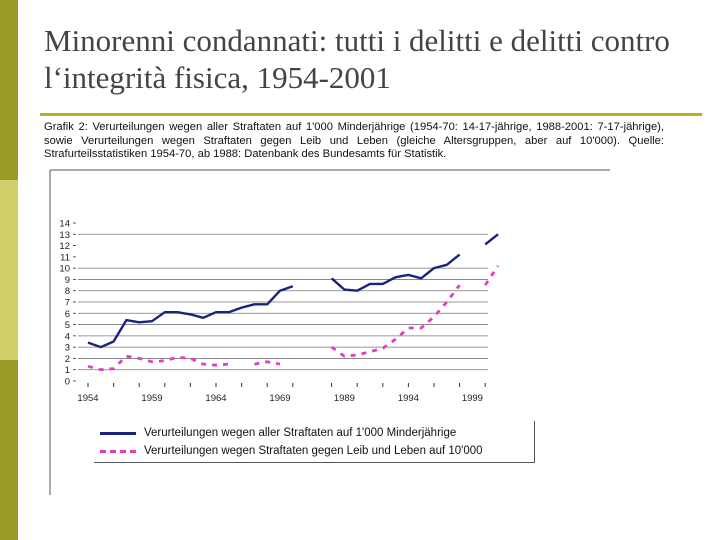 Image resolution: width=720 pixels, height=540 pixels. What do you see at coordinates (67, 314) in the screenshot?
I see `y-tick-label: 6` at bounding box center [67, 314].